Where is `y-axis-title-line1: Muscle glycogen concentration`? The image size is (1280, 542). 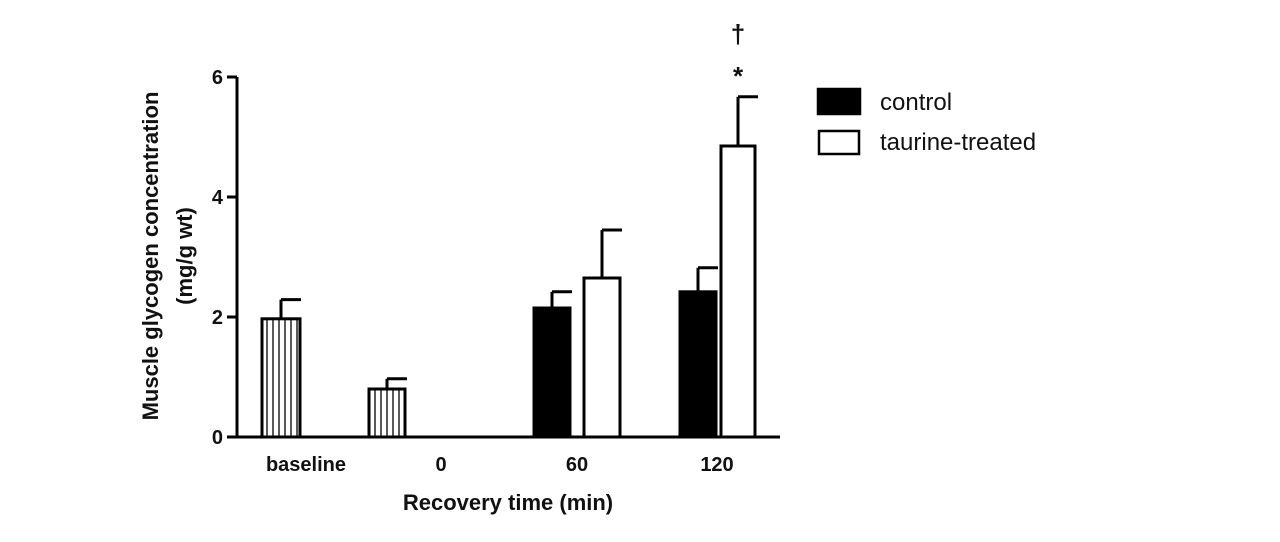 y-axis-title-line1: Muscle glycogen concentration is located at coordinates (150, 256).